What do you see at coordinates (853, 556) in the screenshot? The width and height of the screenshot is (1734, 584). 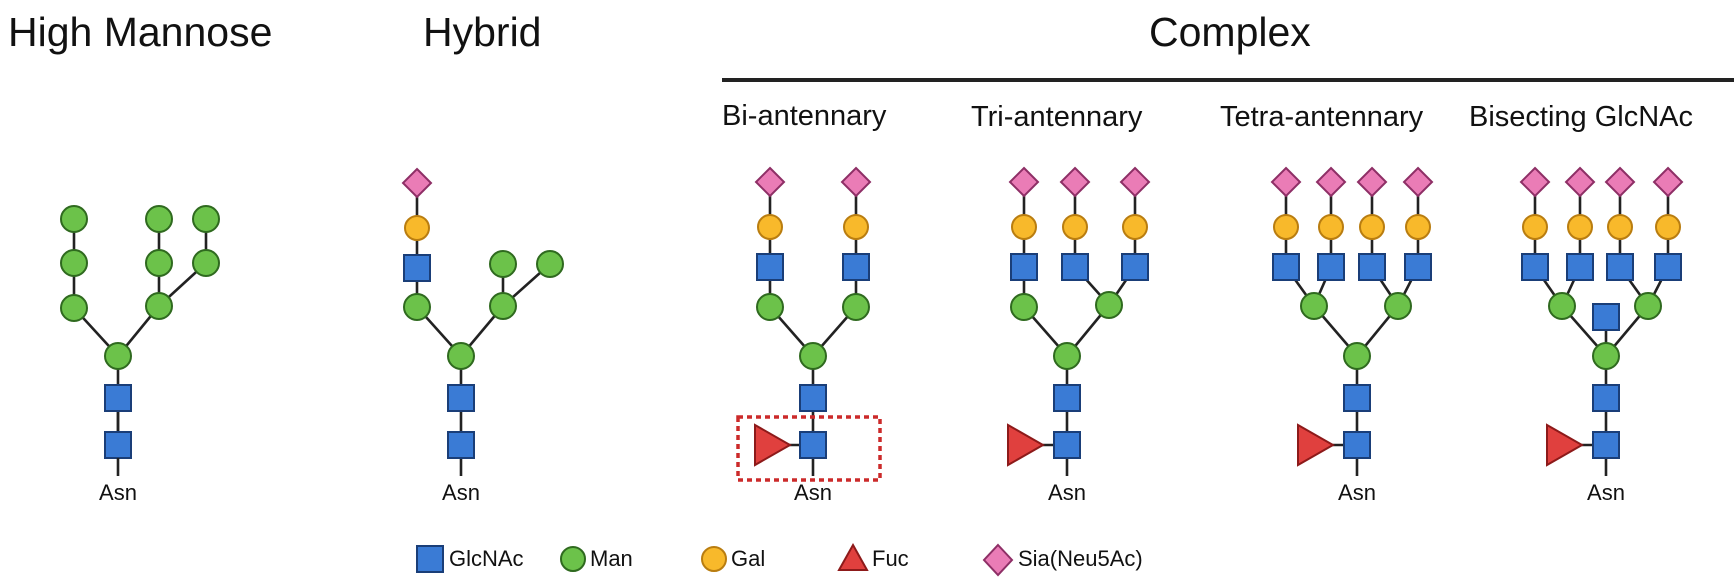 I see `legend-fuc-icon` at bounding box center [853, 556].